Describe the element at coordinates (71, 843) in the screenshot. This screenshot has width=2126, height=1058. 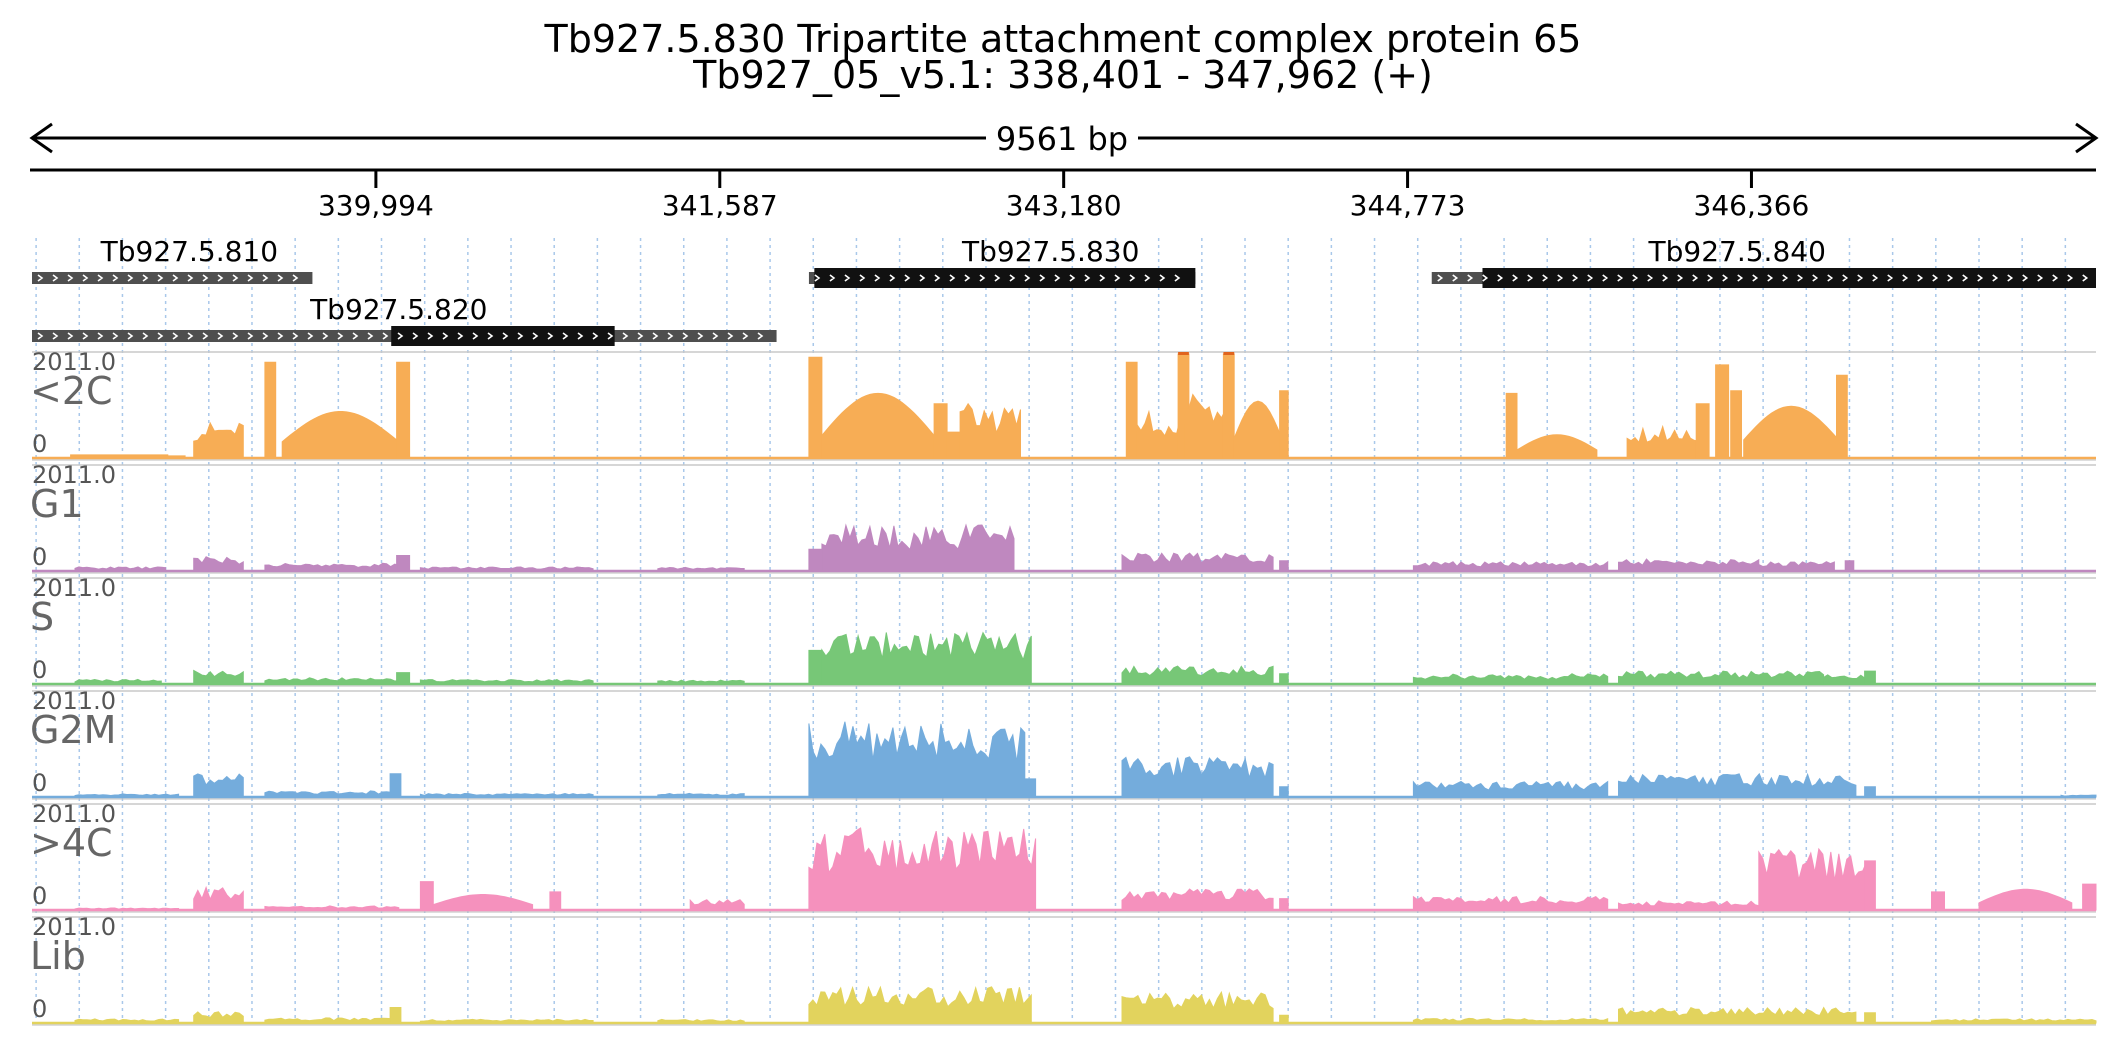
I see `track-name-label: >4C` at that location.